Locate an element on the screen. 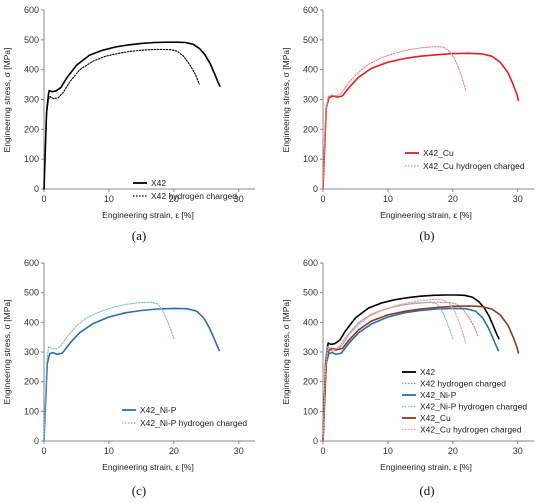  panel-caption: (d) is located at coordinates (426, 490).